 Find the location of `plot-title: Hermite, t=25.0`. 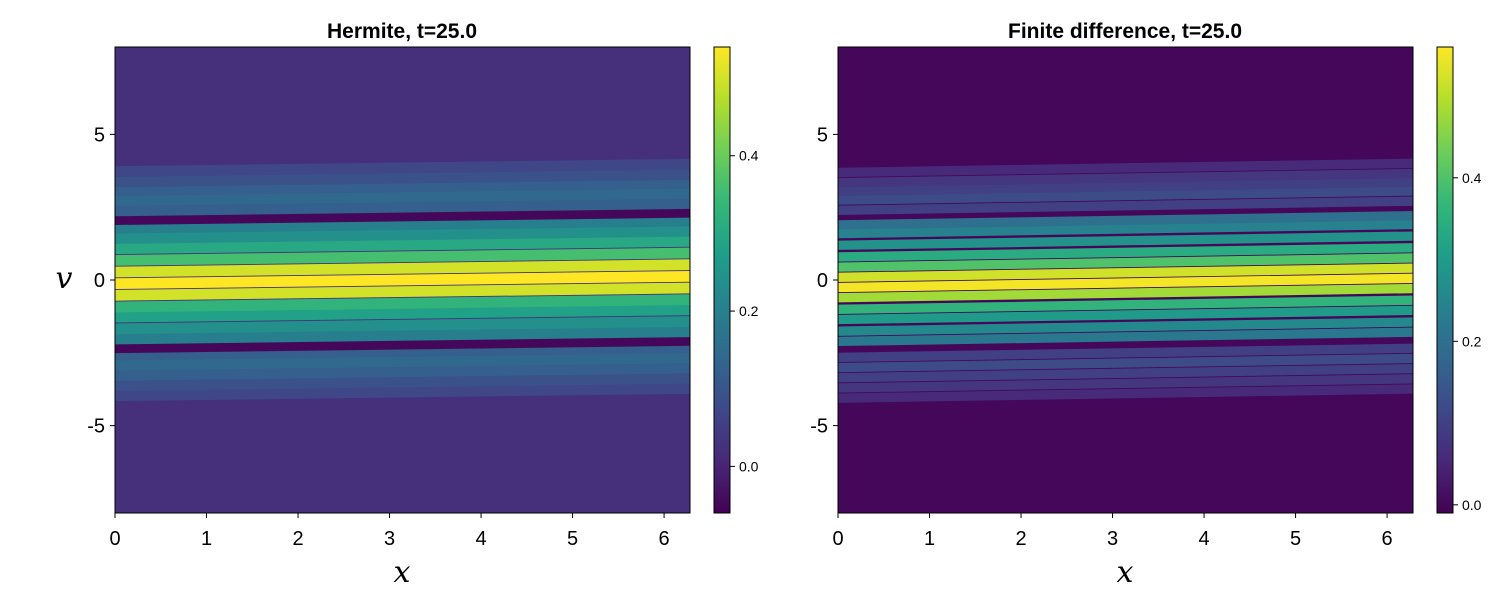

plot-title: Hermite, t=25.0 is located at coordinates (402, 31).